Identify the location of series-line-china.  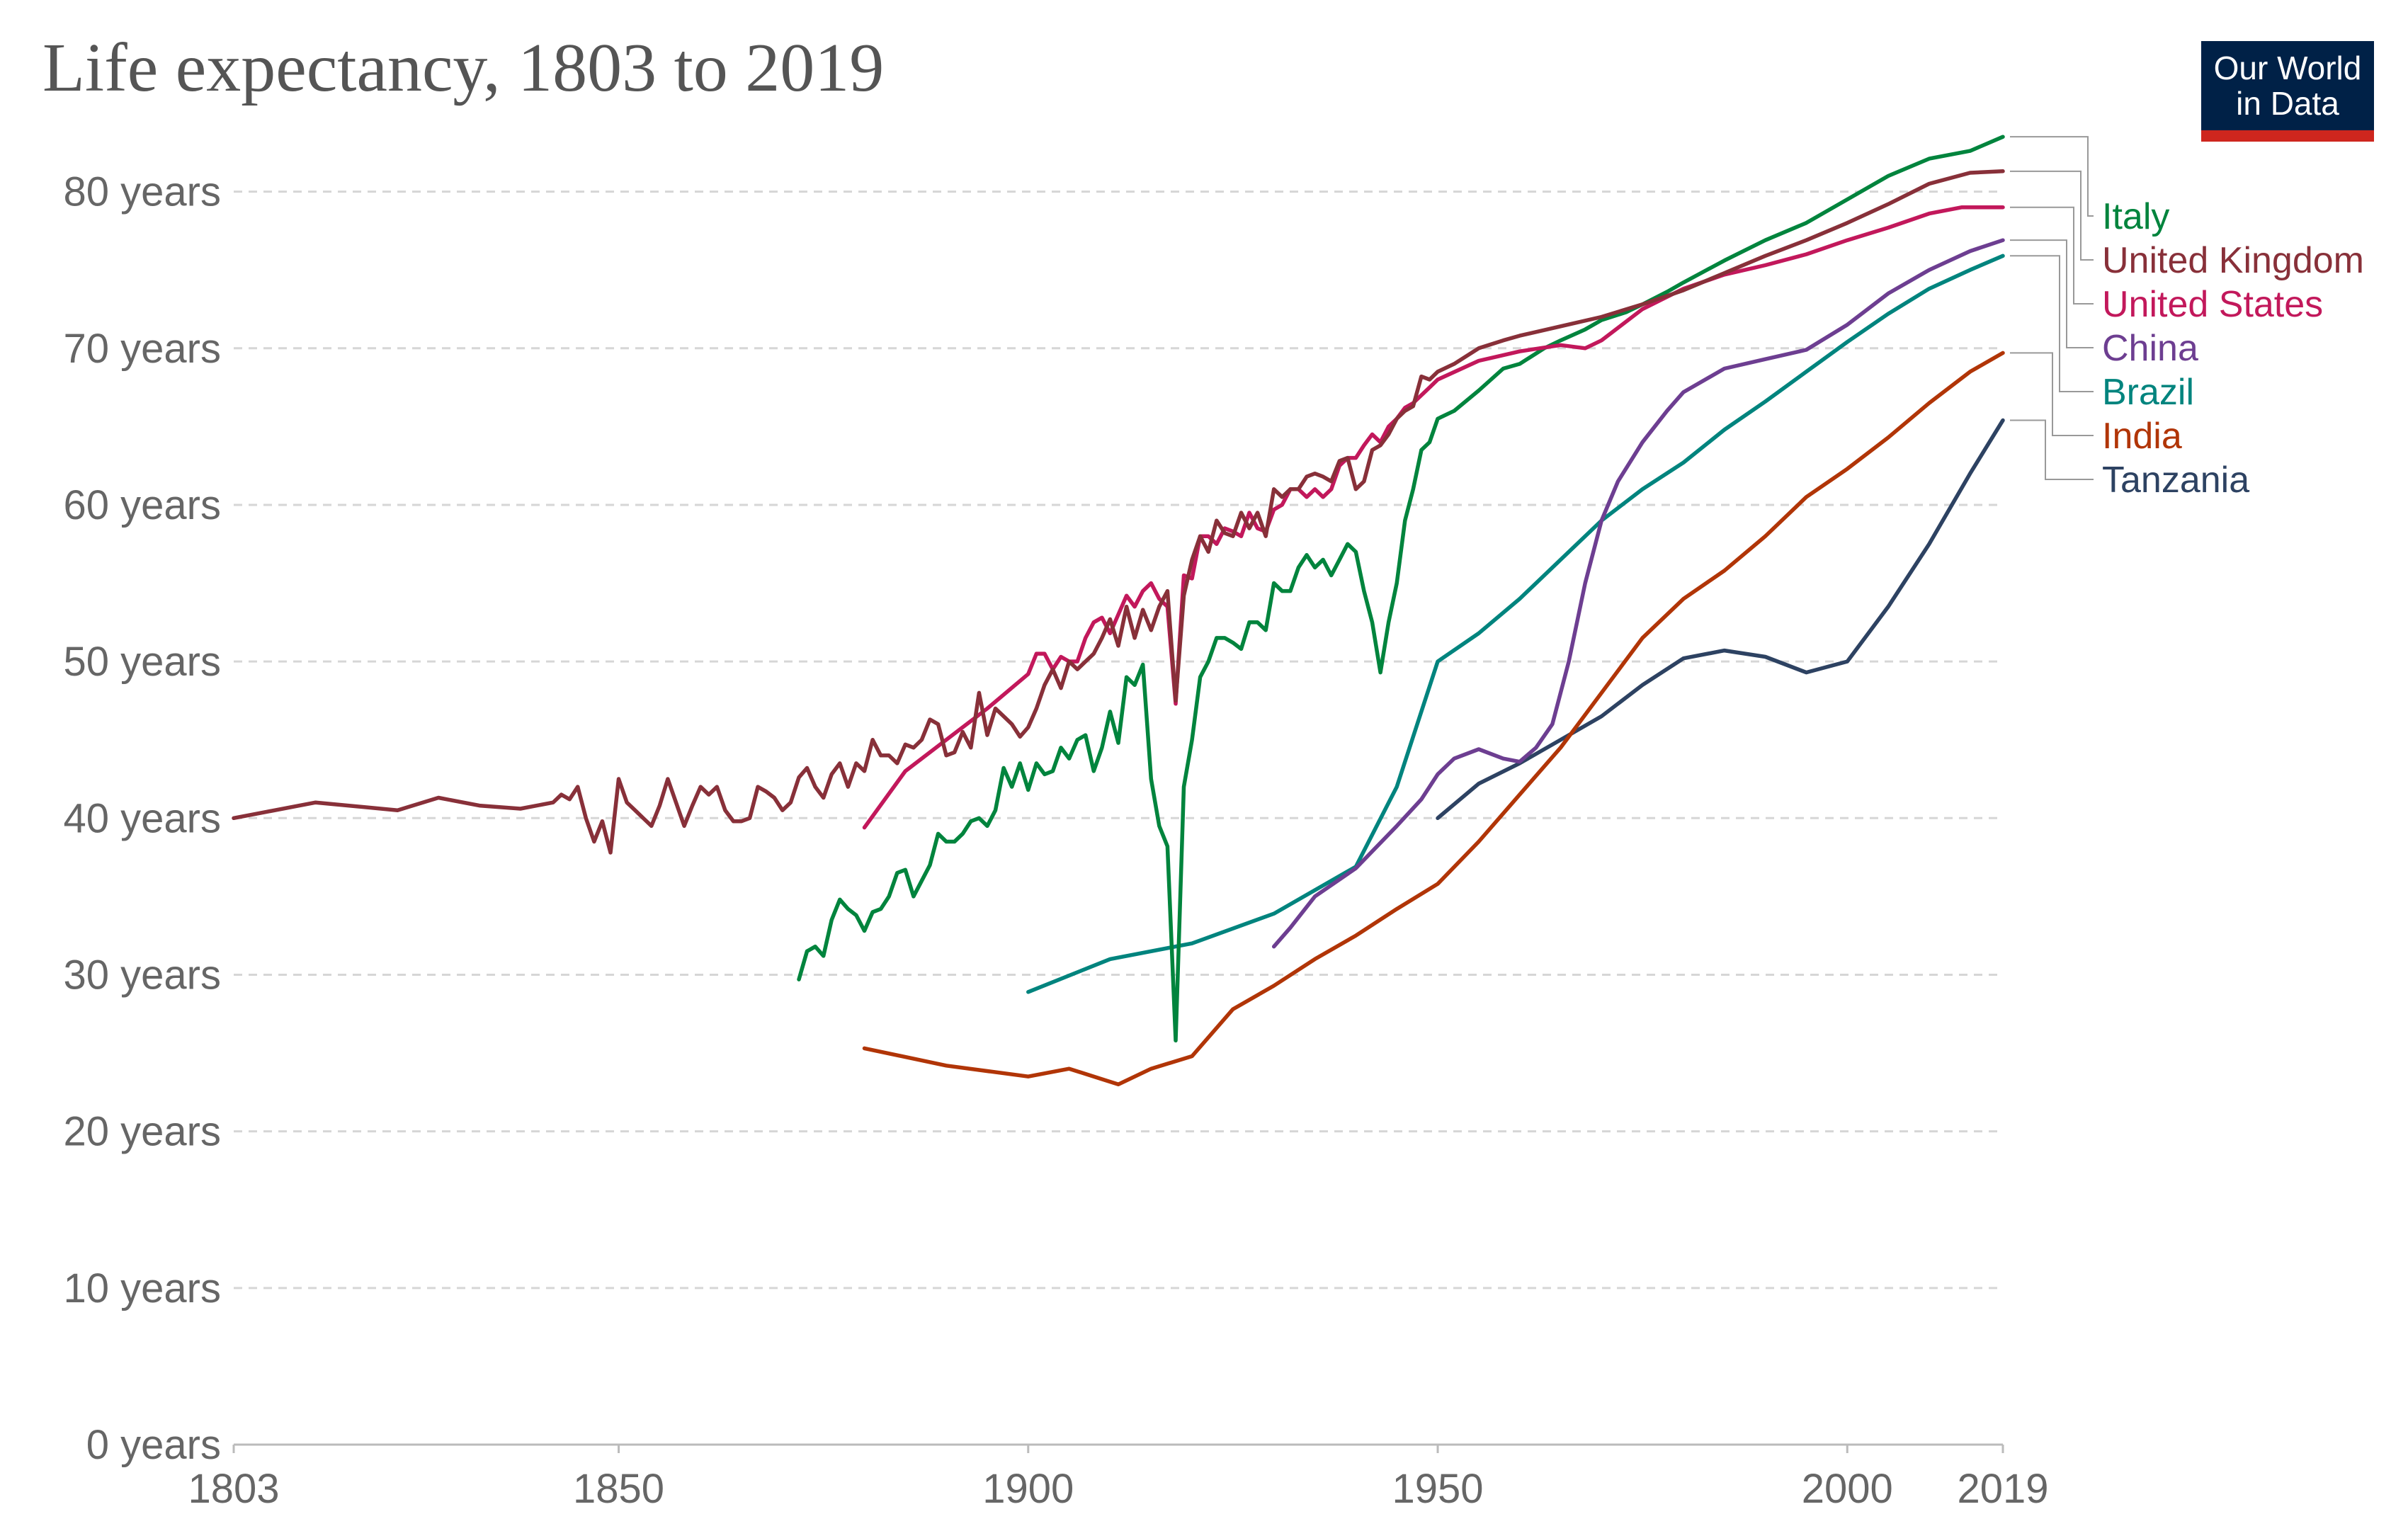
(1638, 593).